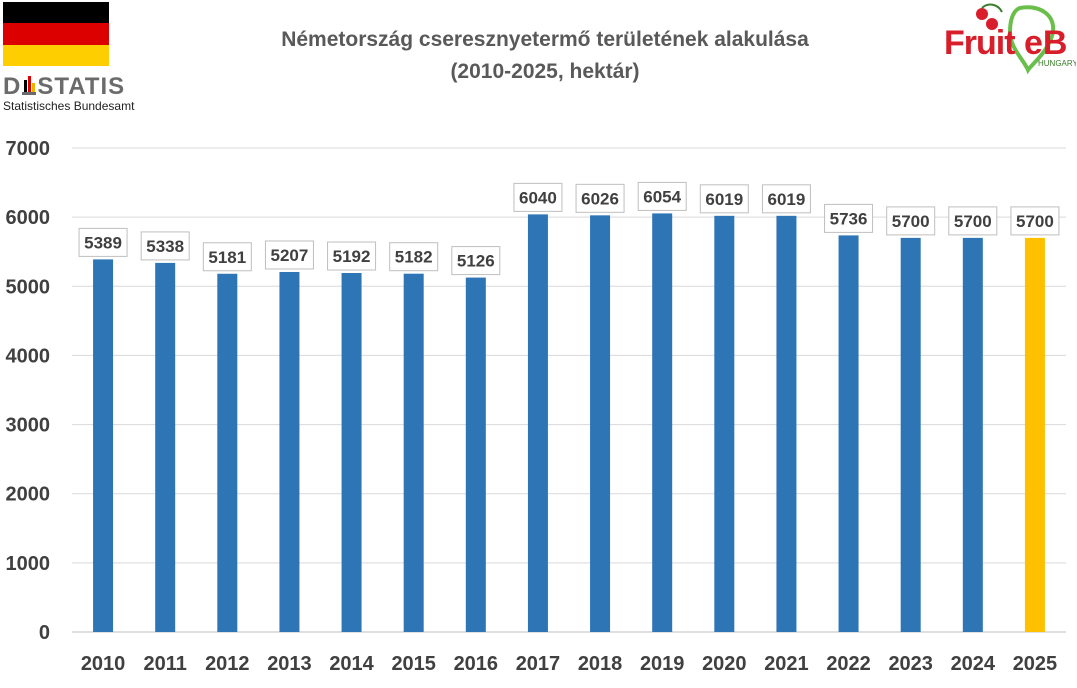 This screenshot has width=1077, height=688. What do you see at coordinates (56, 55) in the screenshot?
I see `flag-stripe-gold` at bounding box center [56, 55].